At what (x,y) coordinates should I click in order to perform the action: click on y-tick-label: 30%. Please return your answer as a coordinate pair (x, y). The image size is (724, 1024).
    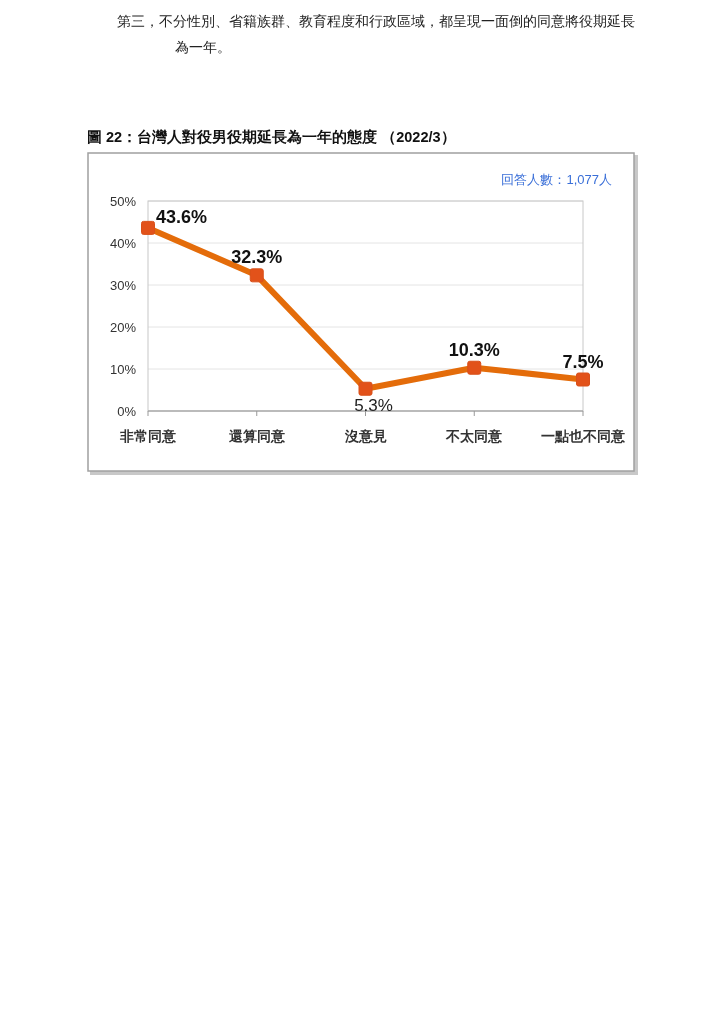
    Looking at the image, I should click on (123, 285).